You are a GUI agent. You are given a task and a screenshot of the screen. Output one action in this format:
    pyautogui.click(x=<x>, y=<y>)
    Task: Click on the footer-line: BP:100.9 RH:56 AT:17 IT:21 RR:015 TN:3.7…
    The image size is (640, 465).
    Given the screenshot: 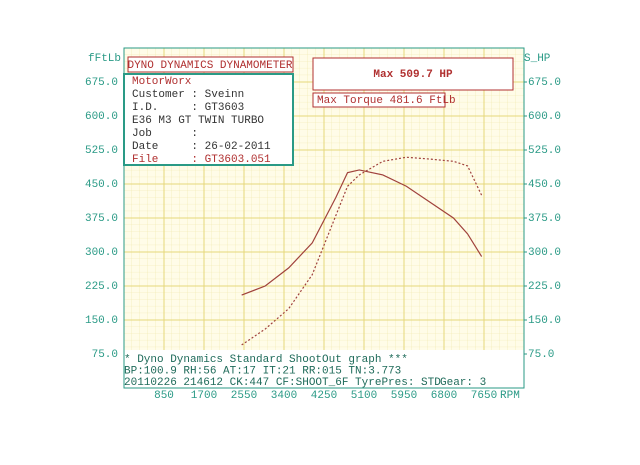 What is the action you would take?
    pyautogui.click(x=262, y=371)
    